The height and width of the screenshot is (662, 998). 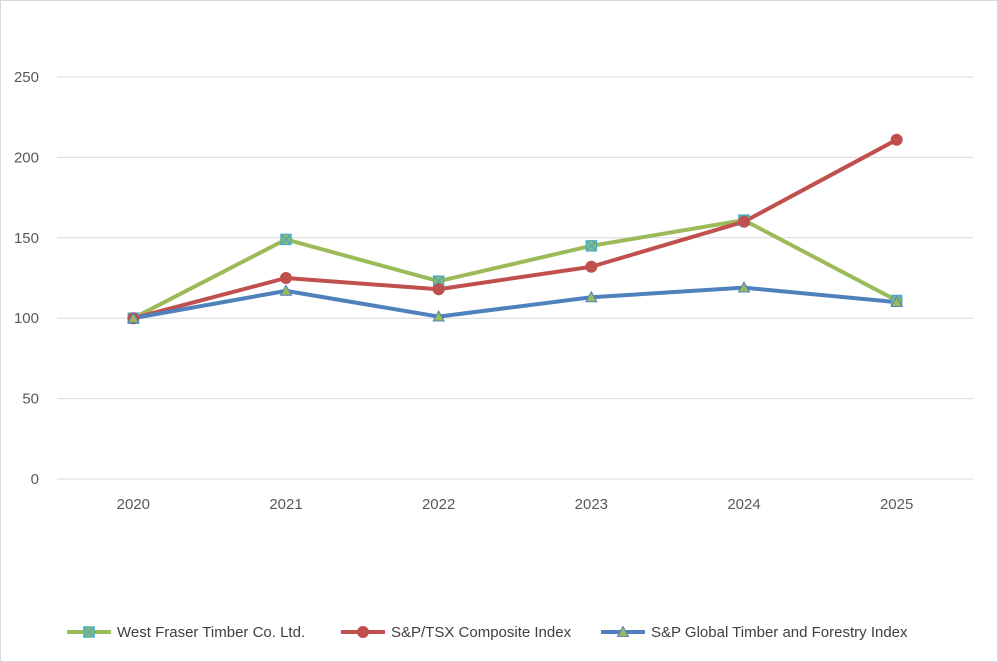 I want to click on x-tick-label: 2022, so click(x=438, y=504).